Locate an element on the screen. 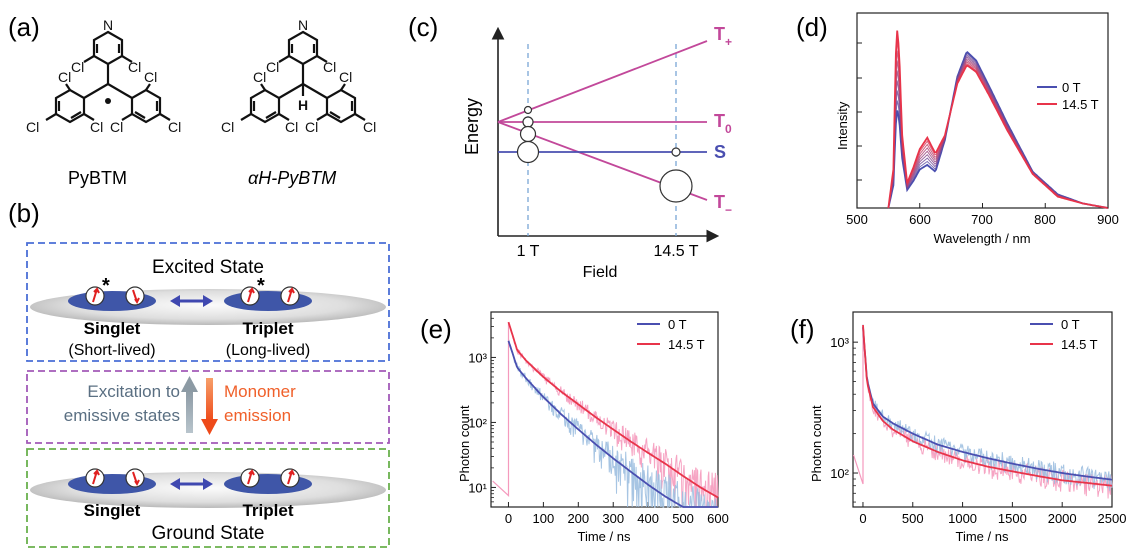  x-tick-label: 400 is located at coordinates (648, 518).